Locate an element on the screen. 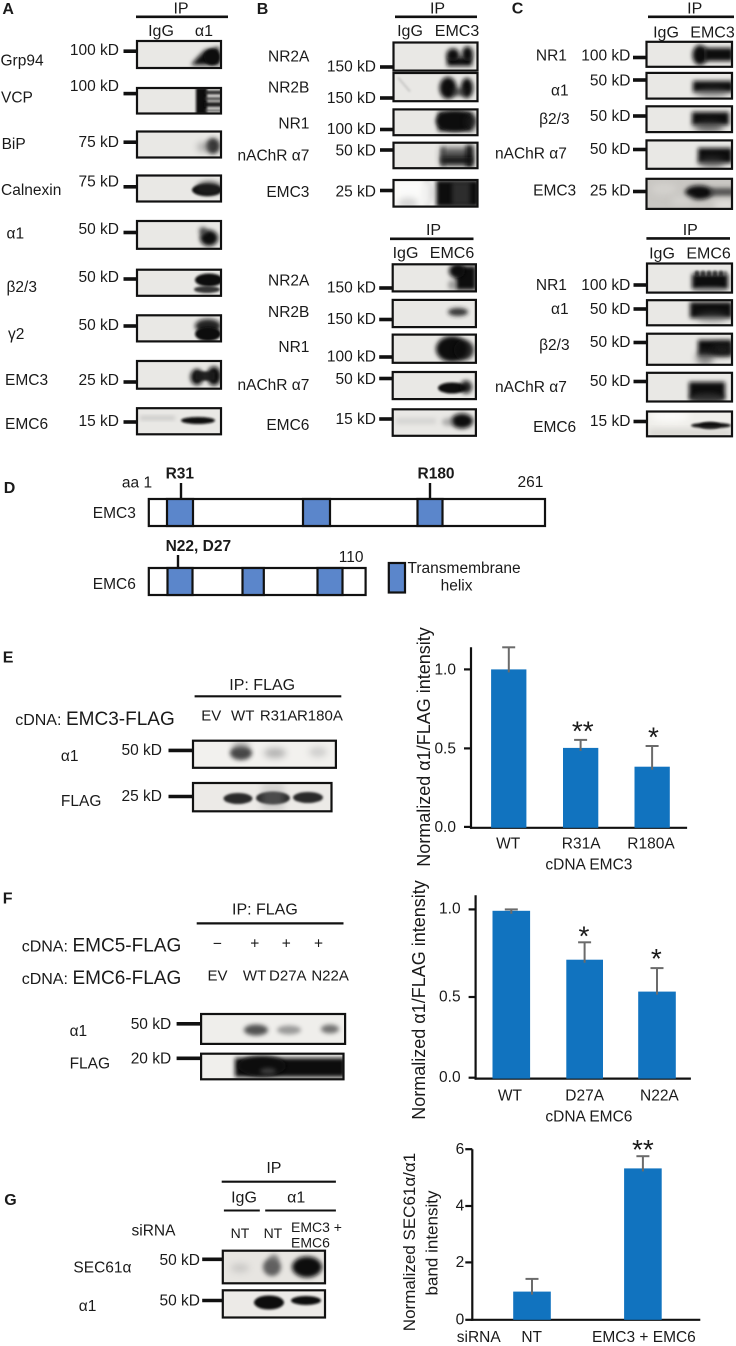  svg-text: Grp94 is located at coordinates (22, 61).